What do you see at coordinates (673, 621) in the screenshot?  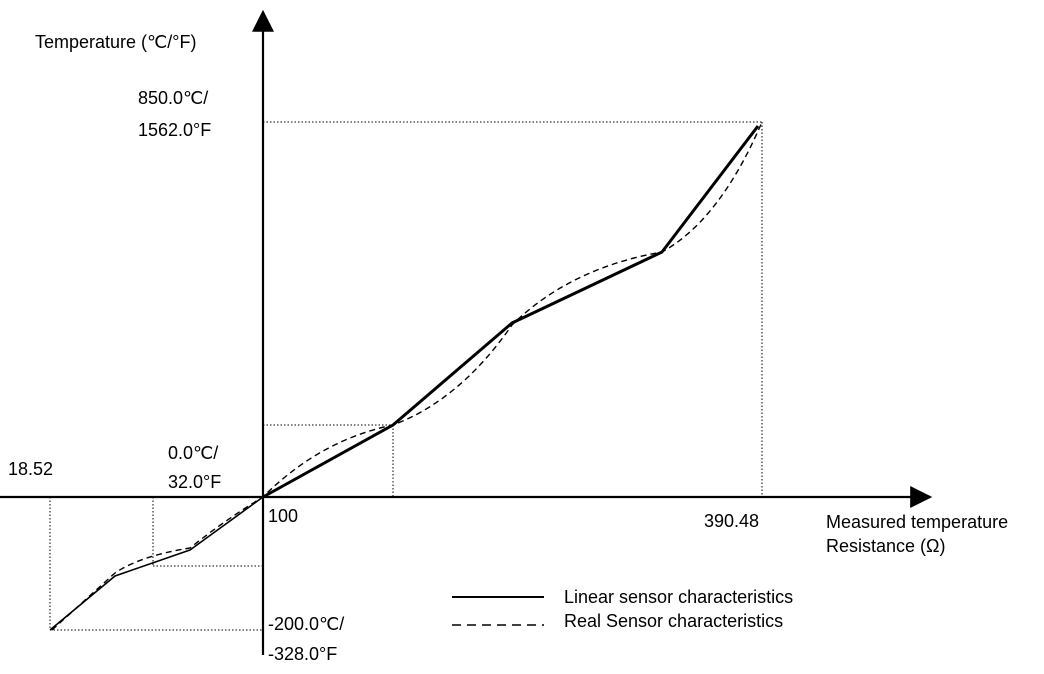 I see `legend-real-label: Real Sensor characteristics` at bounding box center [673, 621].